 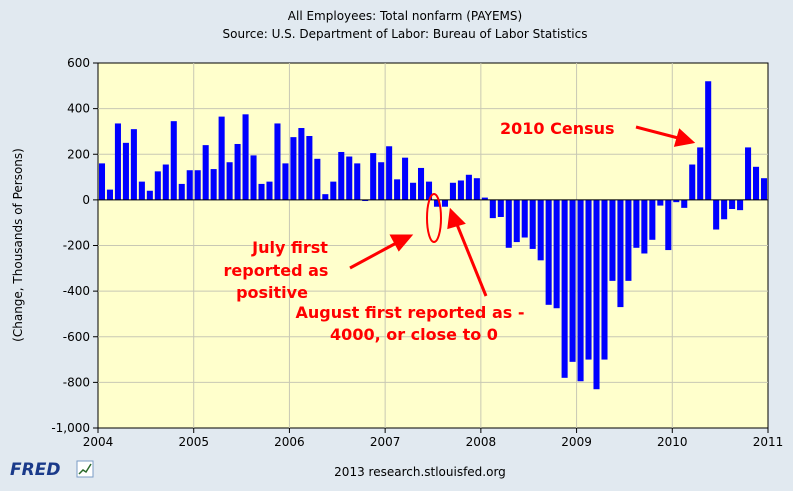 What do you see at coordinates (289, 247) in the screenshot?
I see `annotation-july-line1: July first` at bounding box center [289, 247].